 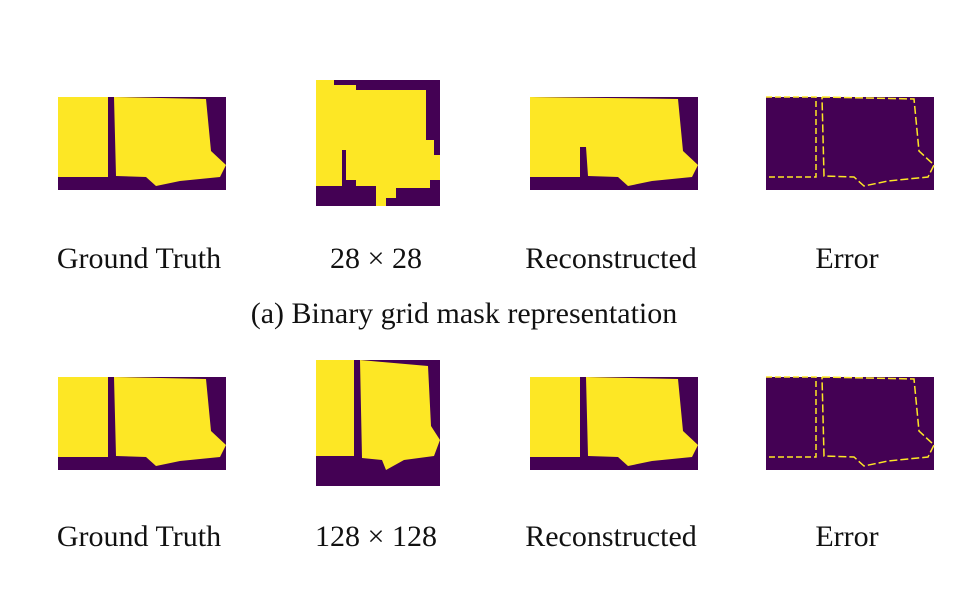 I want to click on caption: (a) Binary grid mask representation, so click(x=464, y=313).